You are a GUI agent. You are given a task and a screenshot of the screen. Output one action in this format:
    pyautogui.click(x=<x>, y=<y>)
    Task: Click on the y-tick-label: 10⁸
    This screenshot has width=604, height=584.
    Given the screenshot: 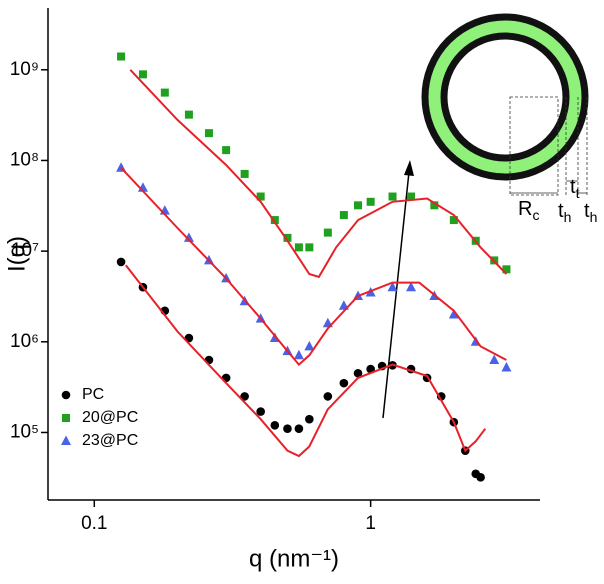 What is the action you would take?
    pyautogui.click(x=24, y=159)
    